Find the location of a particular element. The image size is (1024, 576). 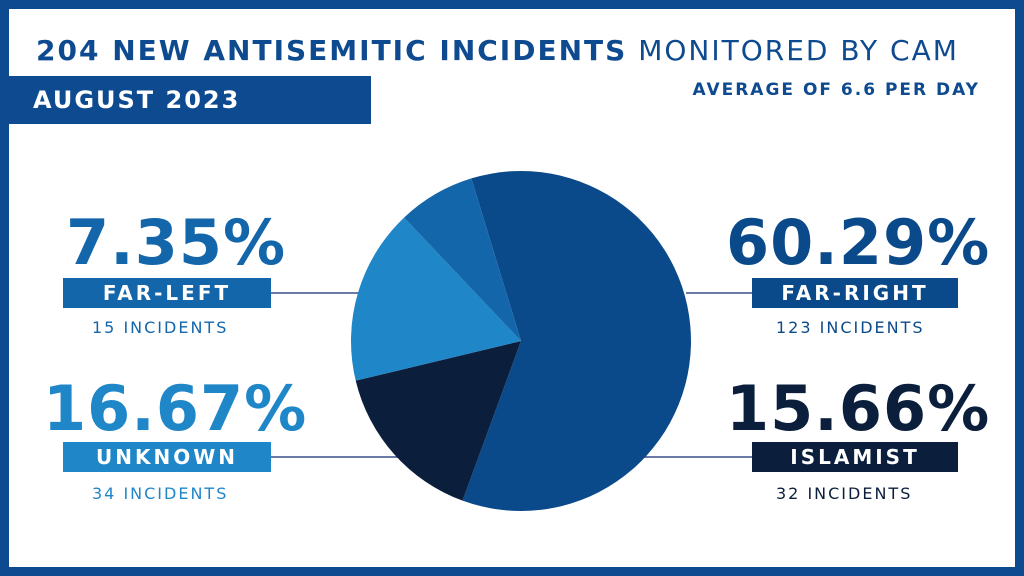

unknown-label: UNKNOWN is located at coordinates (167, 457).